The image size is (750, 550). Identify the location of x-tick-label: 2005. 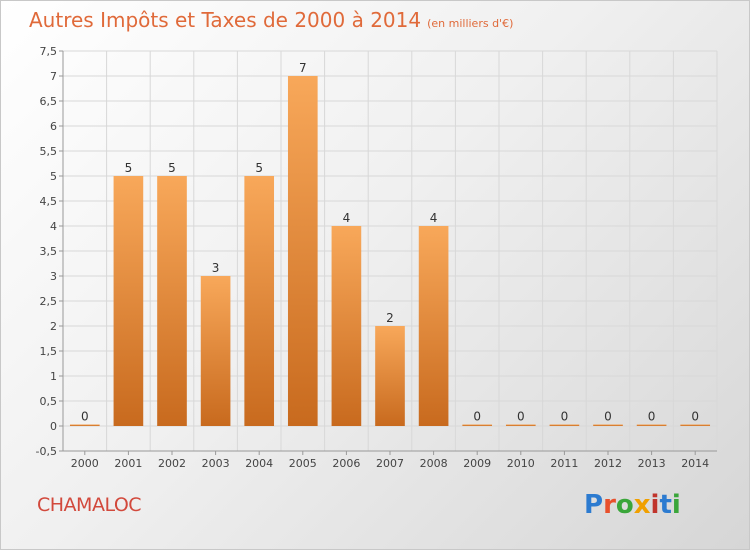
(303, 463).